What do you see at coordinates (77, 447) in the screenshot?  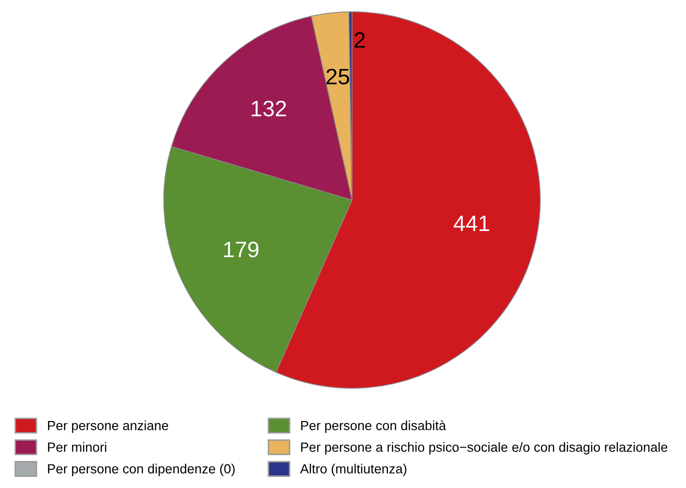 I see `legend-label: Per minori` at bounding box center [77, 447].